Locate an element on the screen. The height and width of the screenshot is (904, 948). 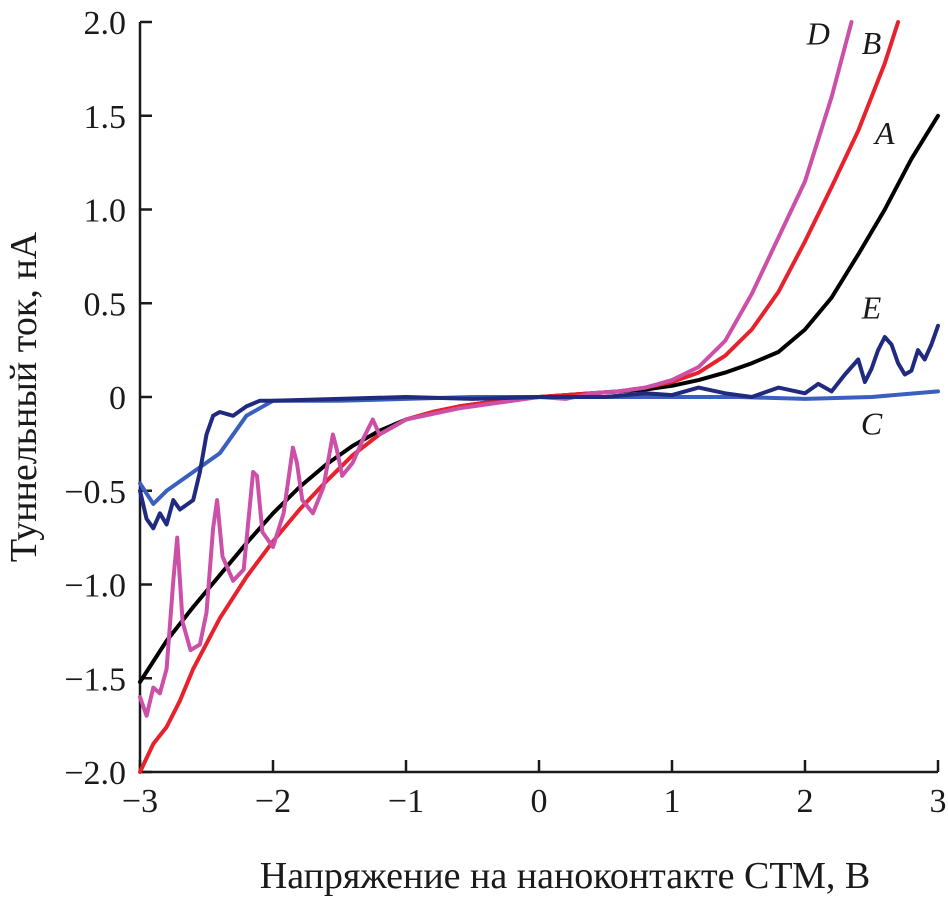
x-ticks: −3 −2 −1 0 1 2 3 is located at coordinates (534, 790).